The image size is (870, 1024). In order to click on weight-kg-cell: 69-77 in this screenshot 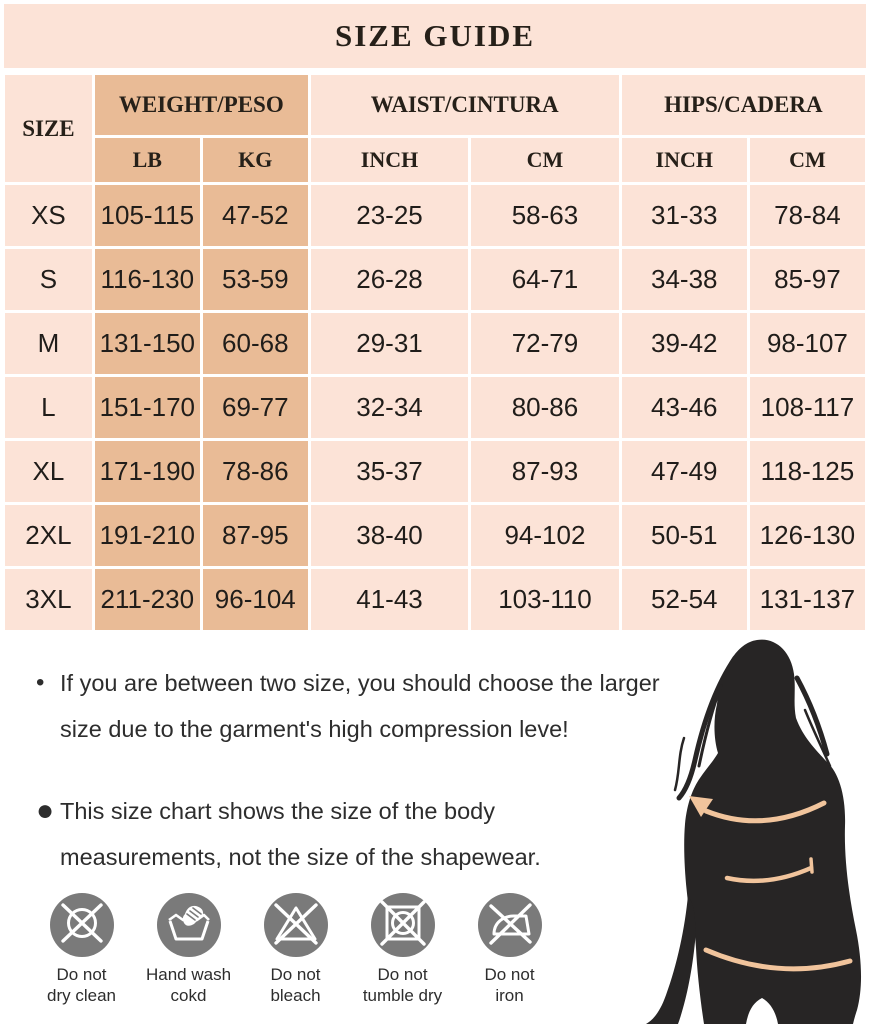, I will do `click(255, 407)`.